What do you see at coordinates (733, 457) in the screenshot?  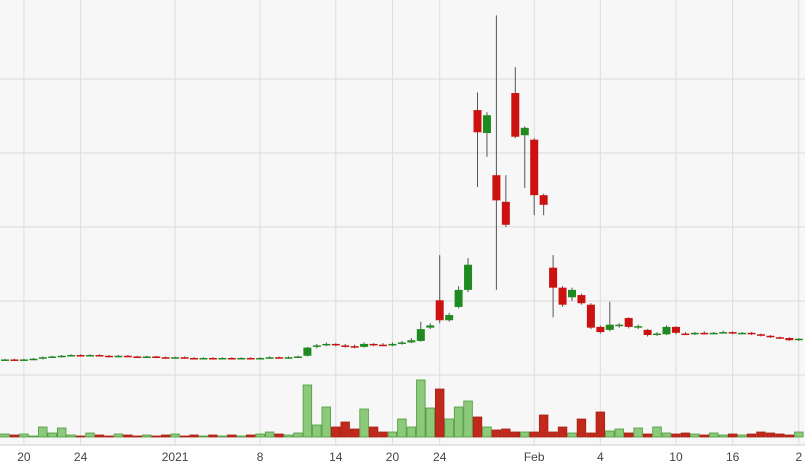 I see `x-tick-label: 16` at bounding box center [733, 457].